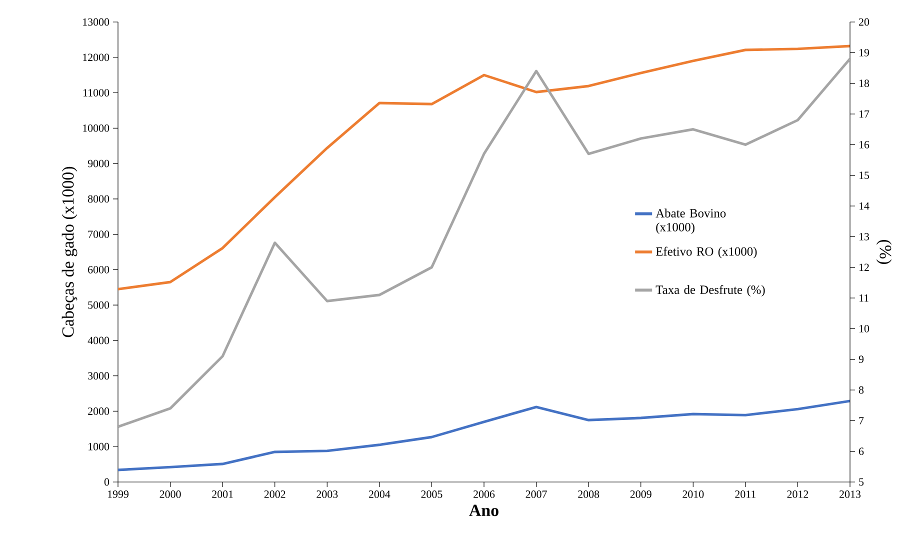  What do you see at coordinates (864, 267) in the screenshot?
I see `y2-tick-label: 12` at bounding box center [864, 267].